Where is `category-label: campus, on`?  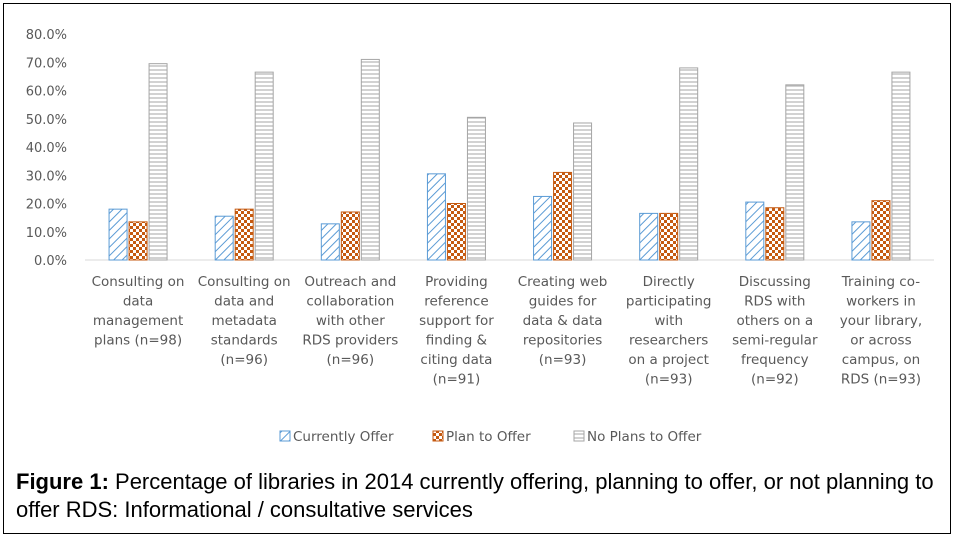
category-label: campus, on is located at coordinates (881, 360).